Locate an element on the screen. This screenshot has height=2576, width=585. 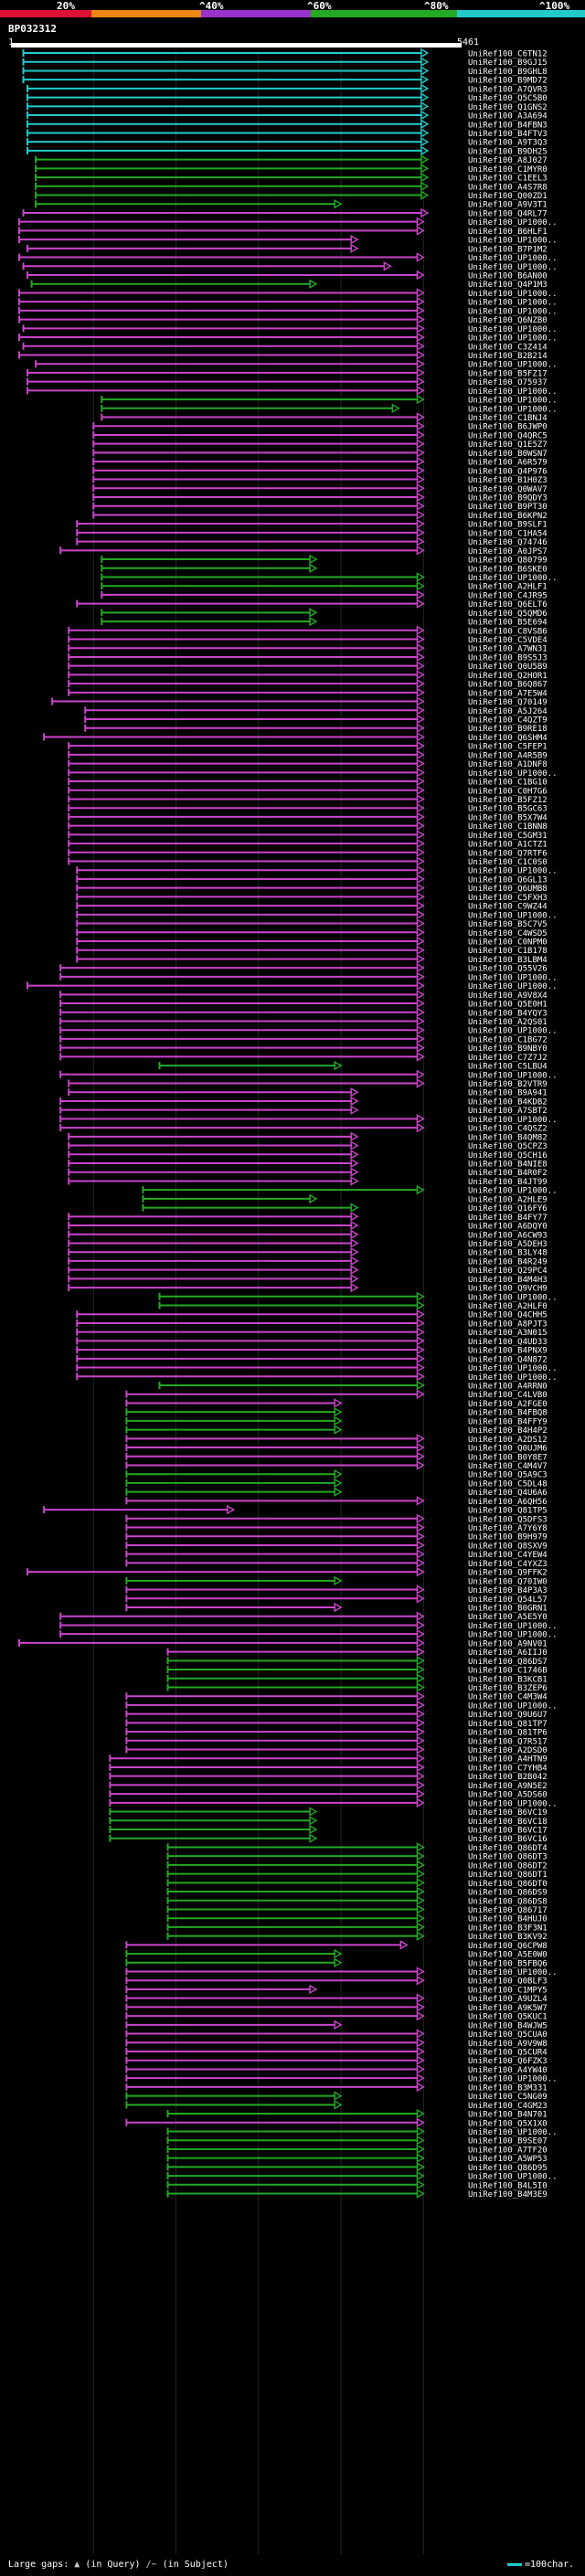
hit-label: UniRef100_A6QH56 is located at coordinates (508, 1502).